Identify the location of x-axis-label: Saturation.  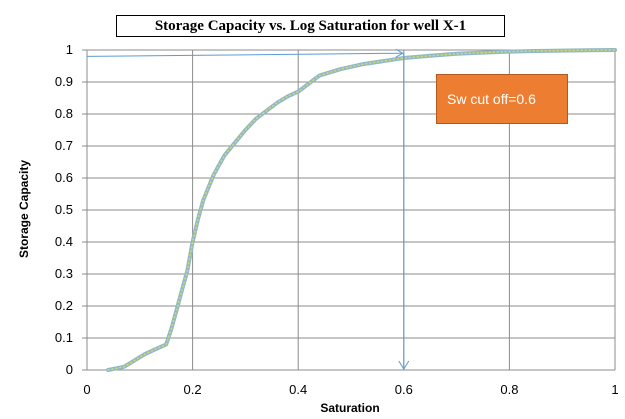
(350, 408).